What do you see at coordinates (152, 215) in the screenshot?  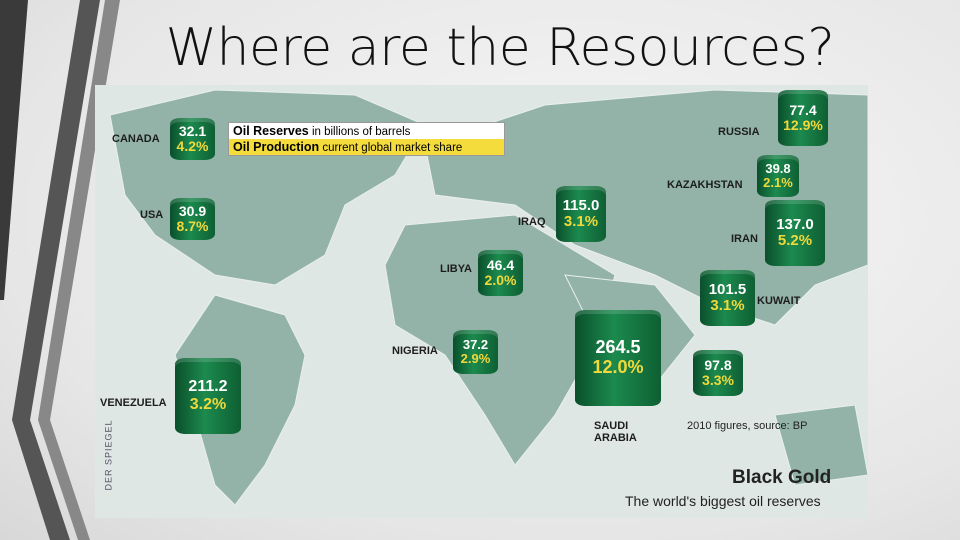 I see `country-name: USA` at bounding box center [152, 215].